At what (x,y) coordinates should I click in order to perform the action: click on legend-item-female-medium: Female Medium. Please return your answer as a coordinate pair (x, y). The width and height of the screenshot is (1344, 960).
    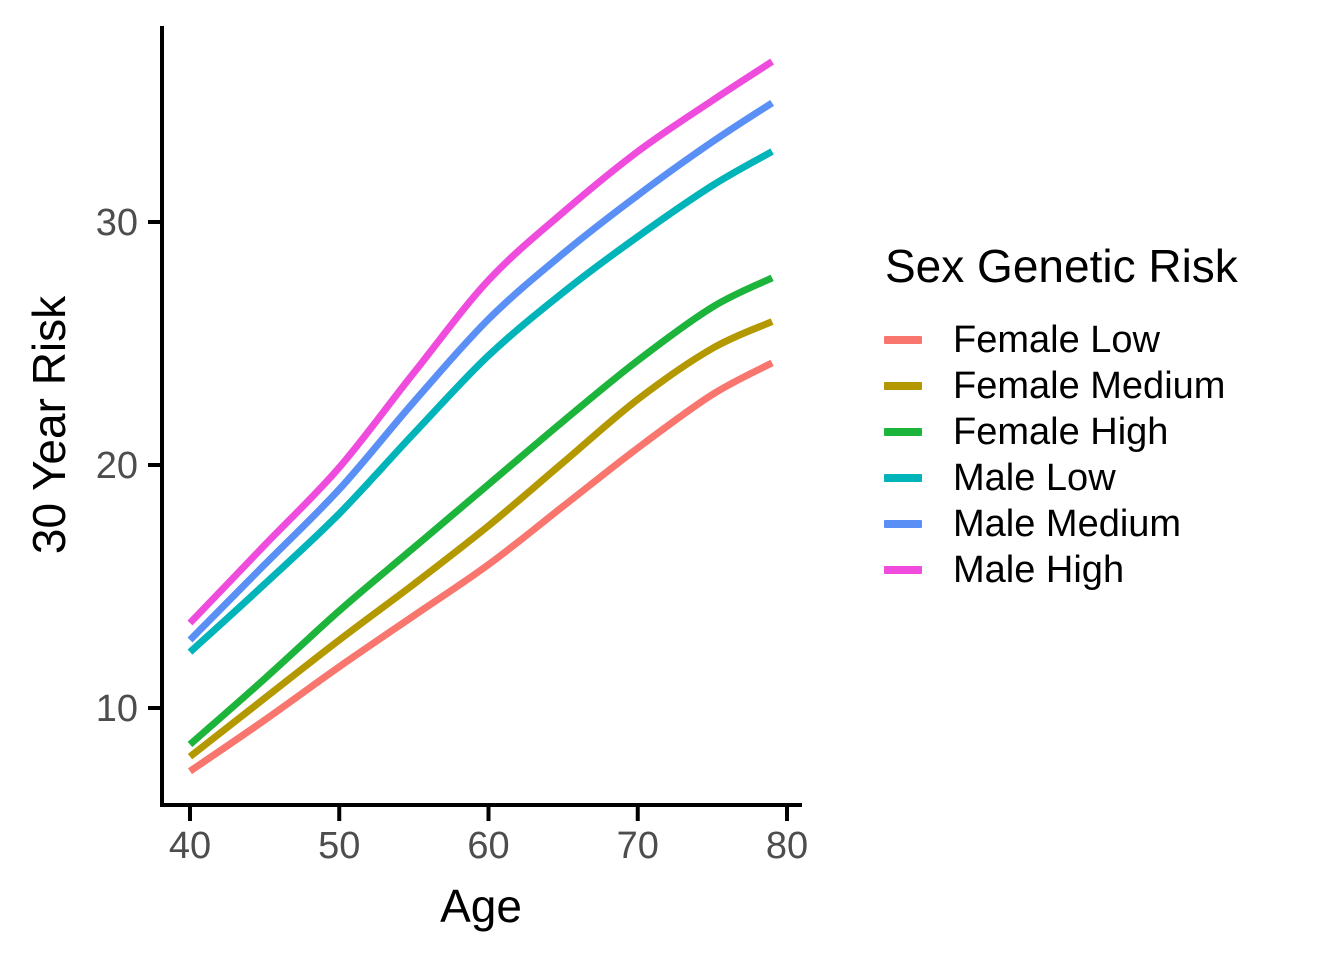
    Looking at the image, I should click on (1054, 386).